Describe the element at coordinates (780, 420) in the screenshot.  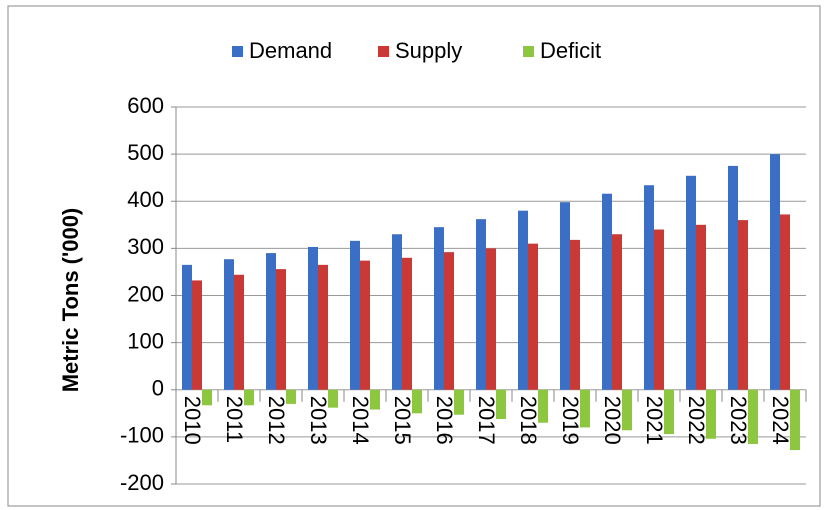
I see `x-tick-label: 2024` at that location.